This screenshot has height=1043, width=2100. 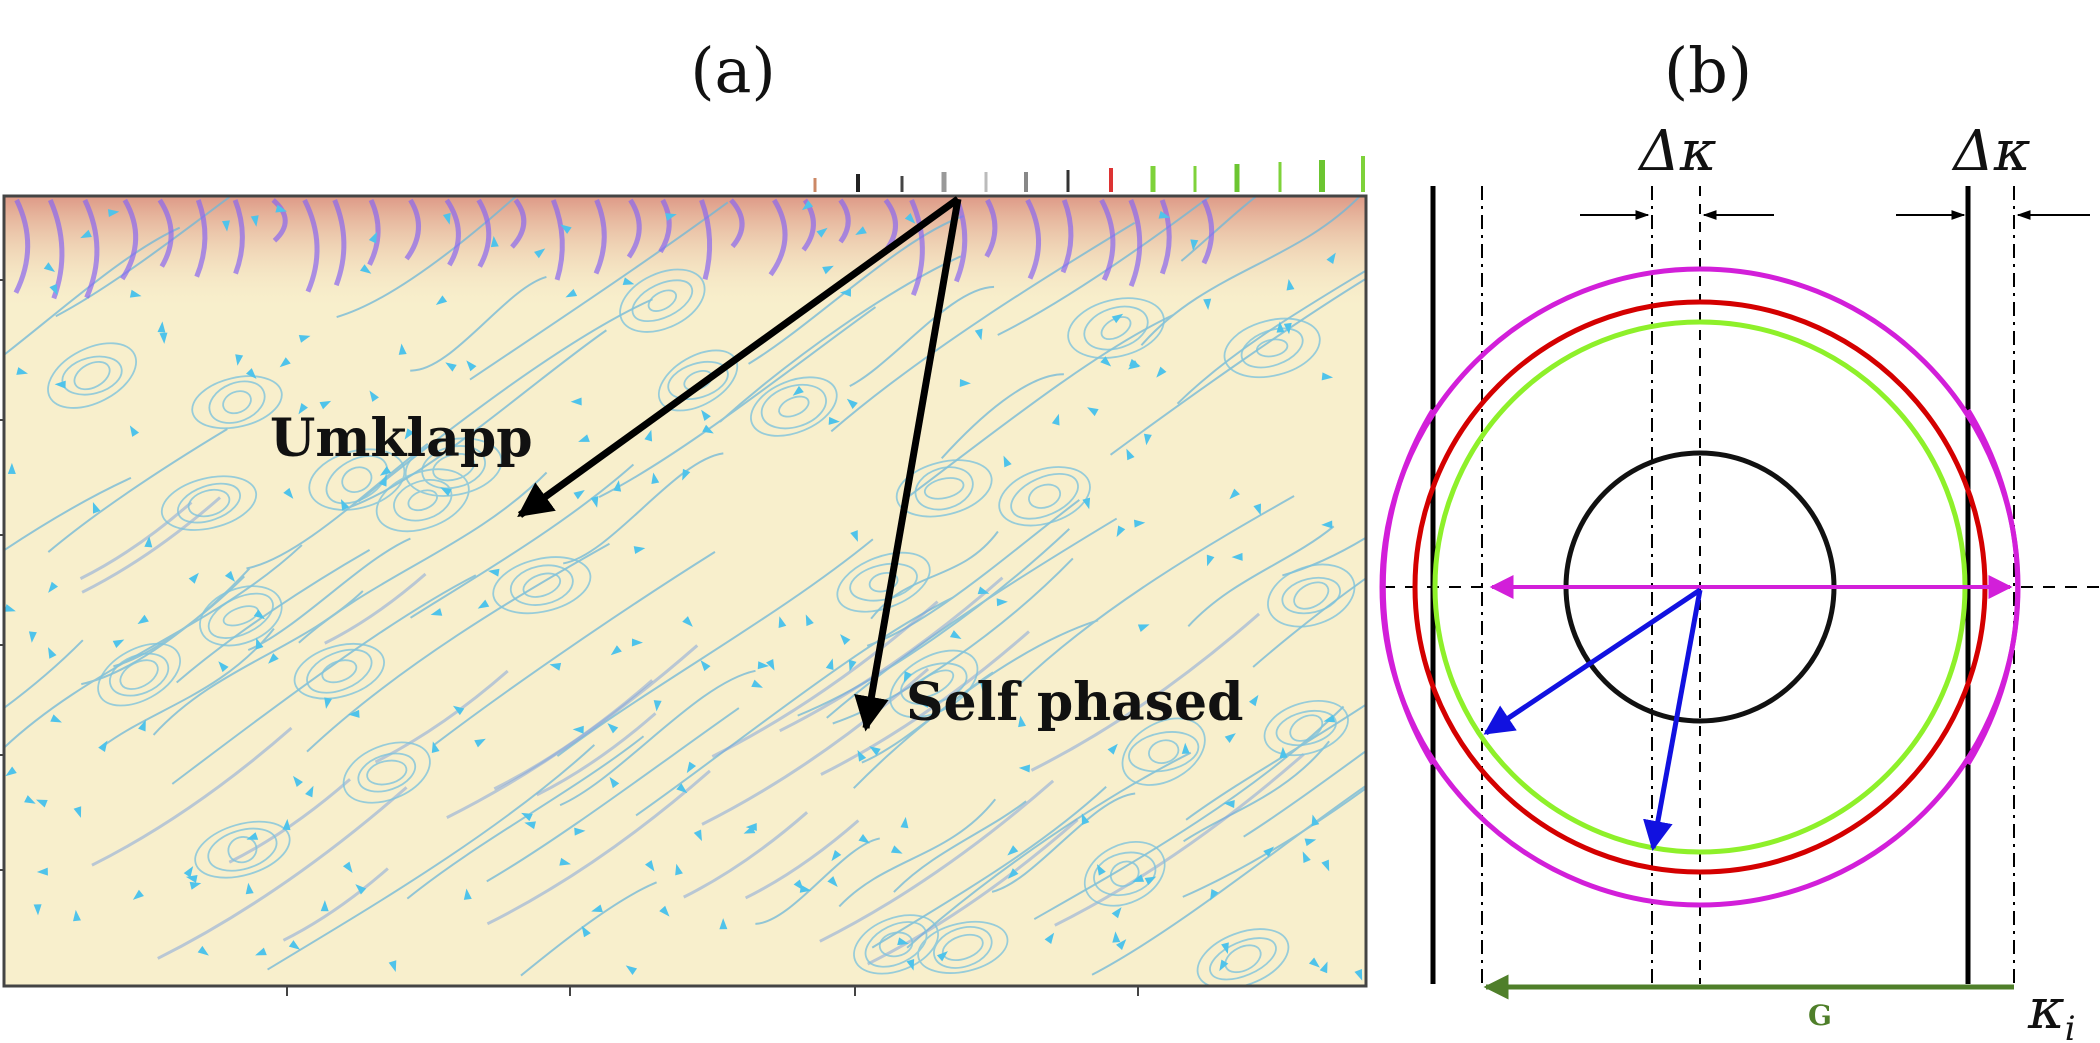 What do you see at coordinates (1708, 70) in the screenshot?
I see `panel-b-label: (b)` at bounding box center [1708, 70].